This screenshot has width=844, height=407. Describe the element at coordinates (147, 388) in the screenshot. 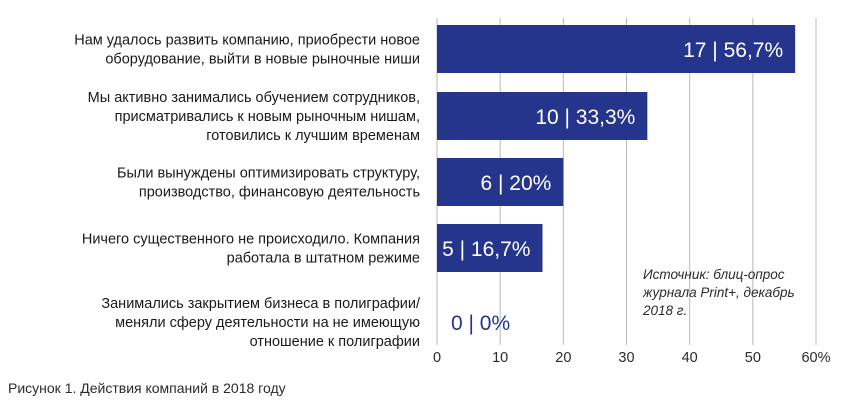

I see `figure-caption: Рисунок 1. Действия компаний в 2018 году` at that location.